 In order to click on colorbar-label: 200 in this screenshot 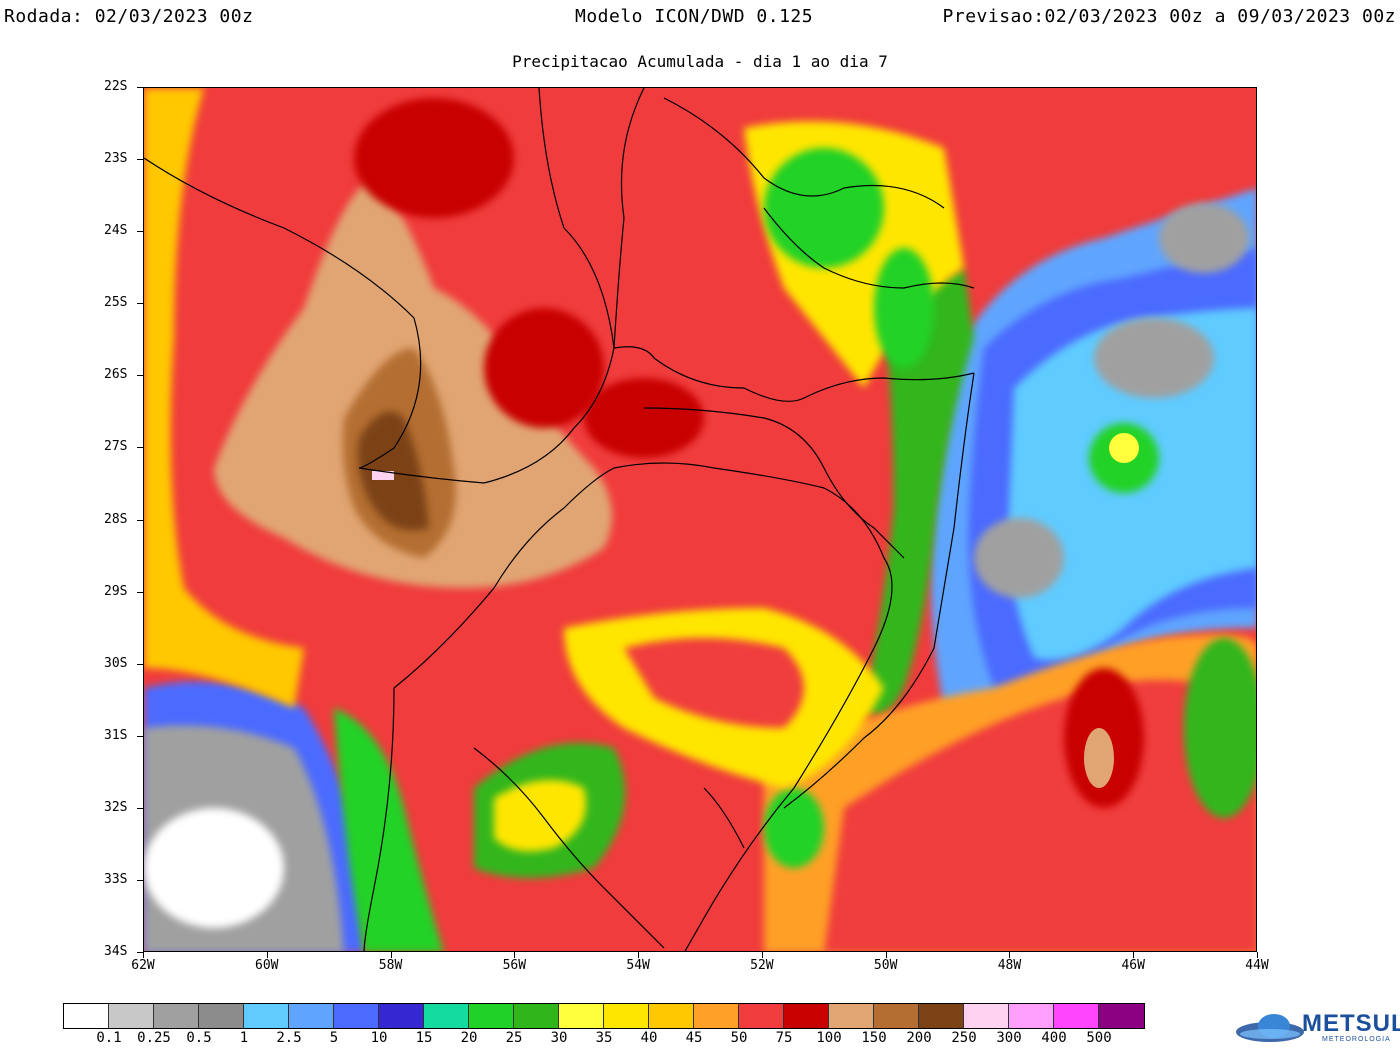, I will do `click(919, 1038)`.